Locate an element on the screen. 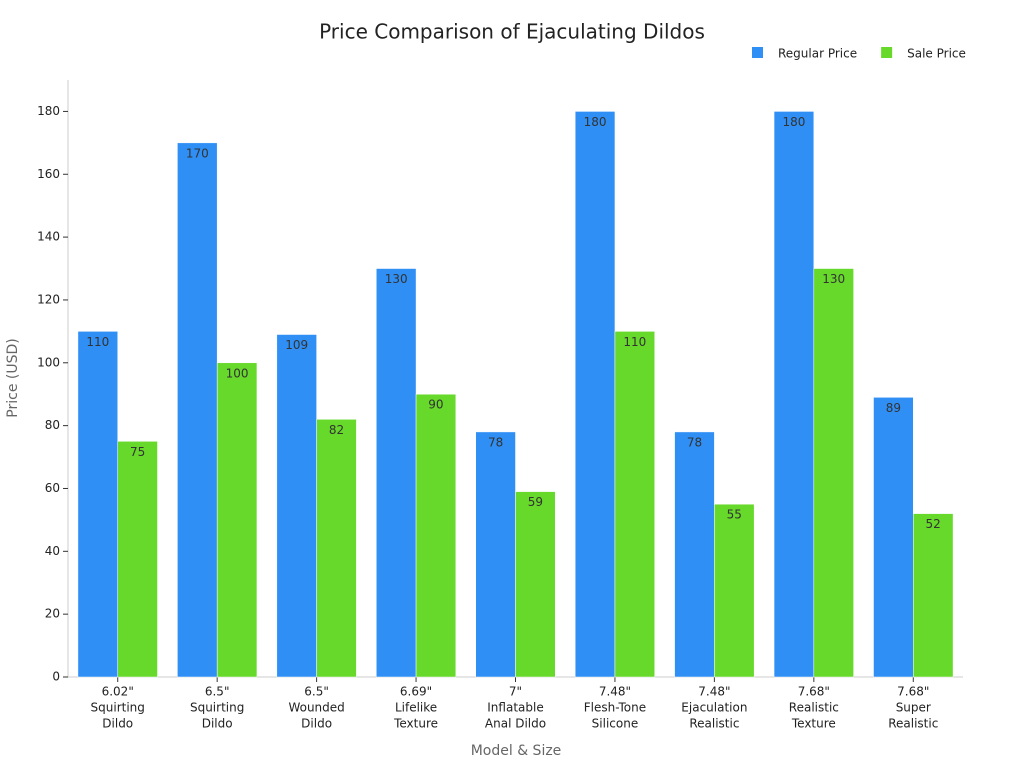  x-tick-label: Inflatable is located at coordinates (515, 708).